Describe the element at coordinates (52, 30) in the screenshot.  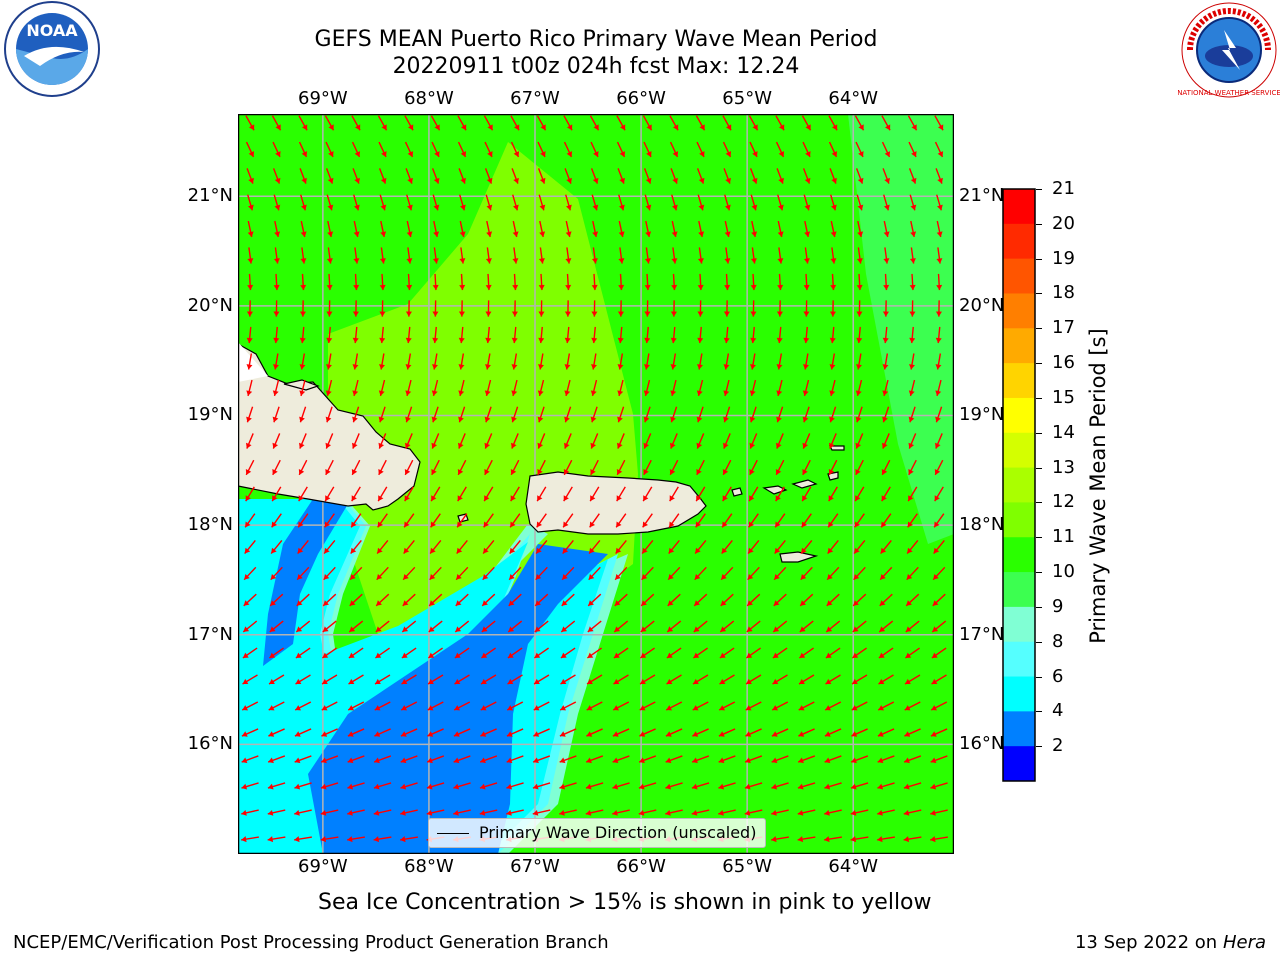
I see `noaa-logo-text: NOAA` at that location.